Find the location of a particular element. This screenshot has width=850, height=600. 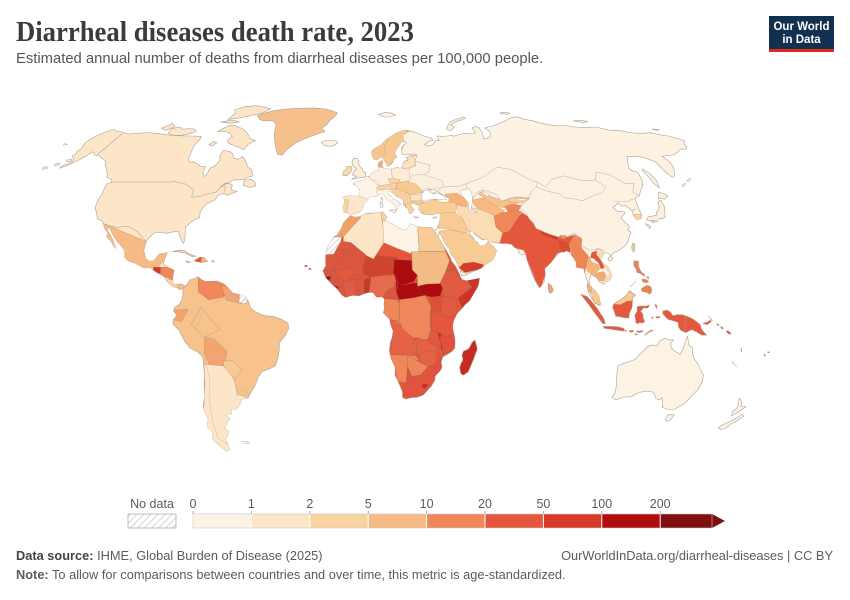

svg-text: 0 is located at coordinates (193, 504).